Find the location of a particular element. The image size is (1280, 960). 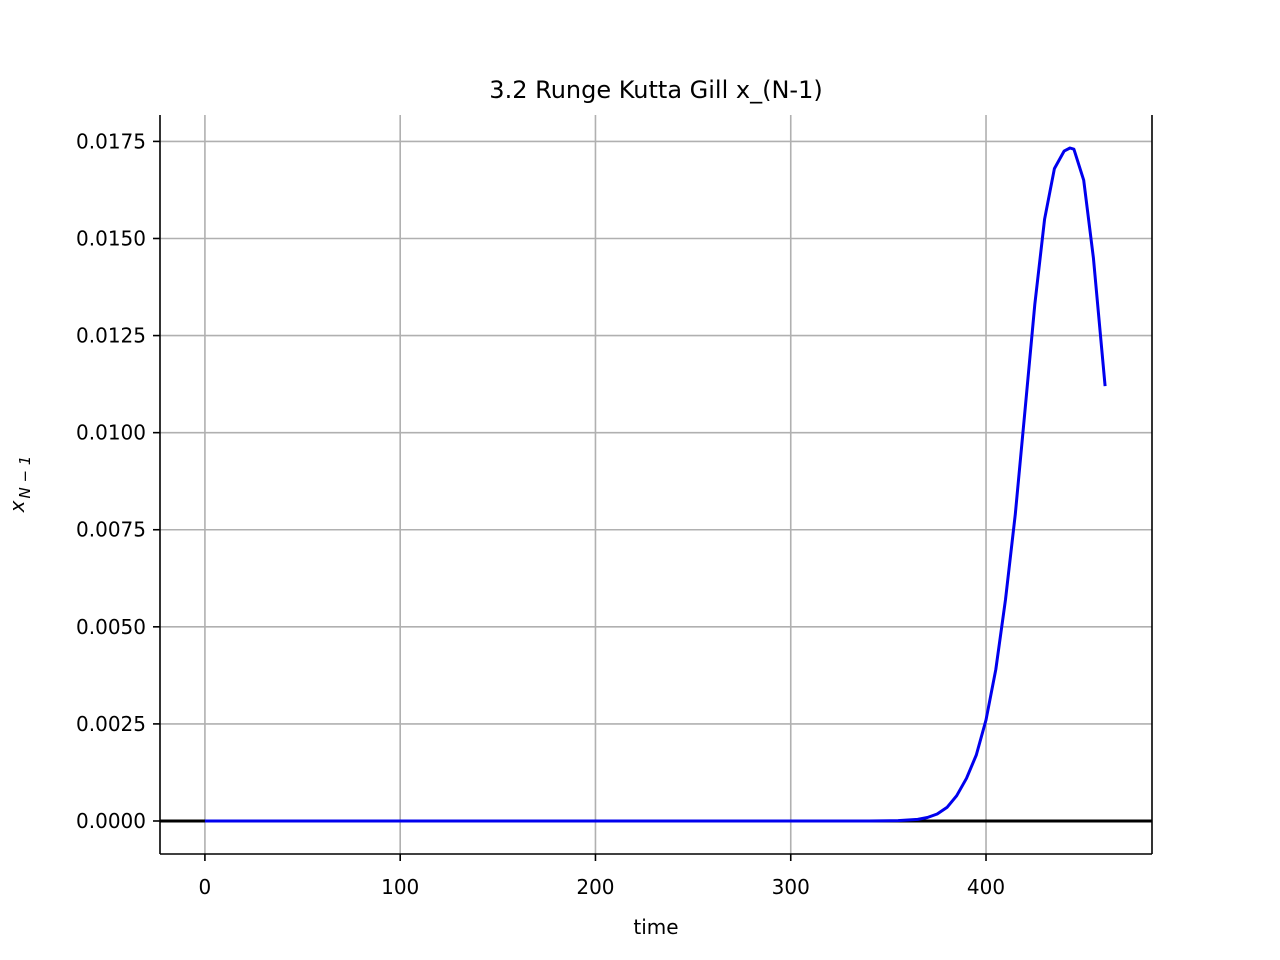

y-axis-label-subscript: N − 1 is located at coordinates (25, 477).